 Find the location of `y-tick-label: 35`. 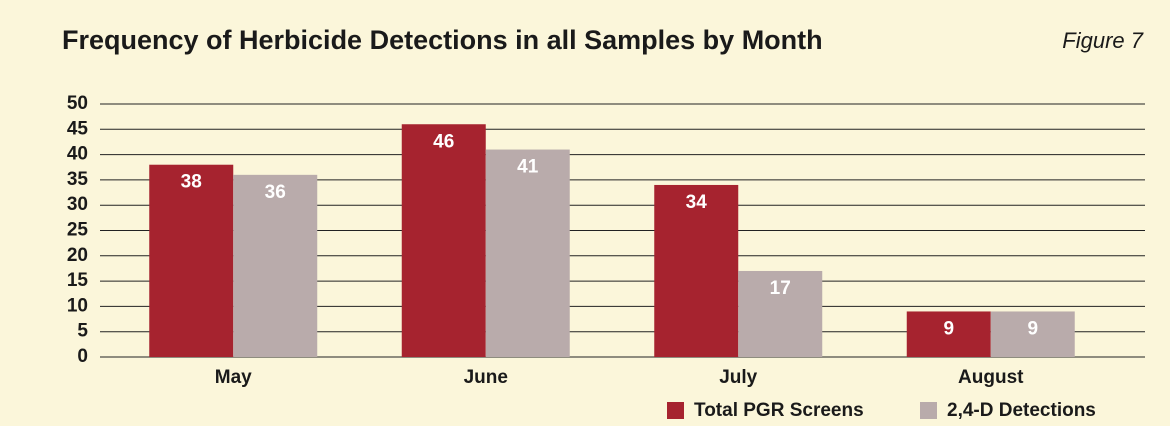

y-tick-label: 35 is located at coordinates (78, 179).